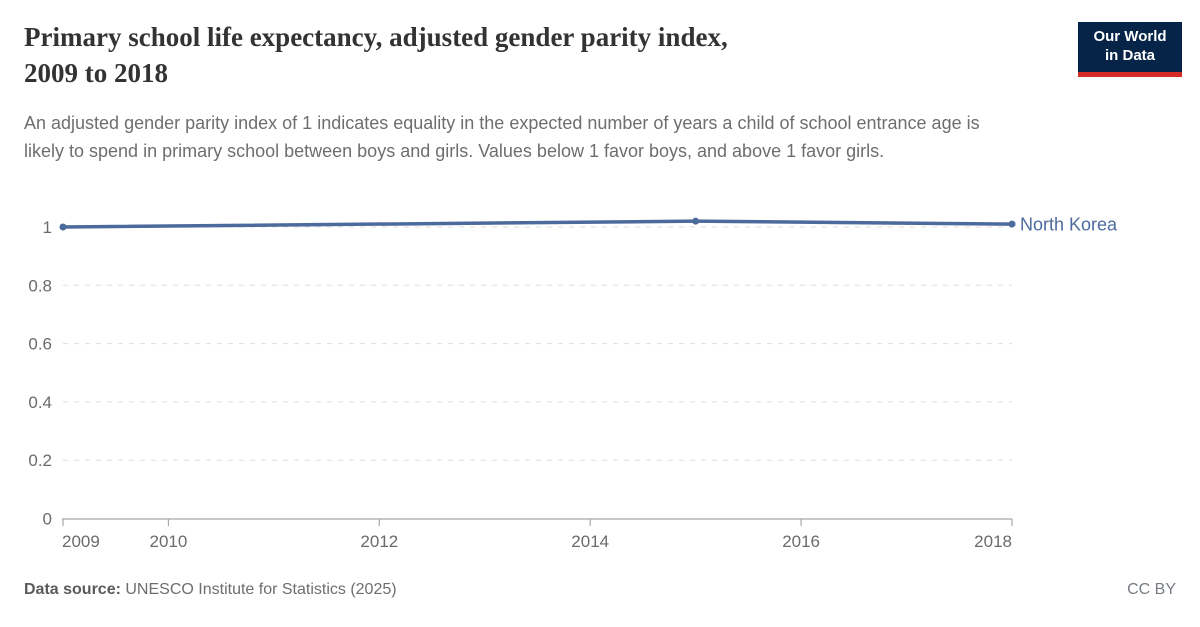 The width and height of the screenshot is (1200, 627). I want to click on y-tick-label: 0.2, so click(40, 460).